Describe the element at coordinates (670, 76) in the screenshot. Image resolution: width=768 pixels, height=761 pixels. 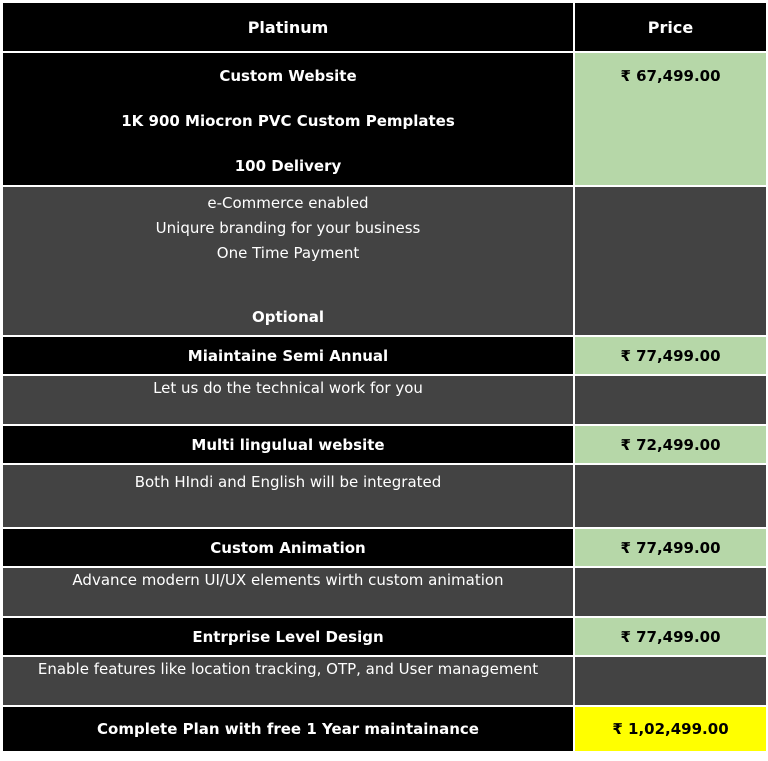
I see `platinum-price-value: ₹ 67,499.00` at that location.